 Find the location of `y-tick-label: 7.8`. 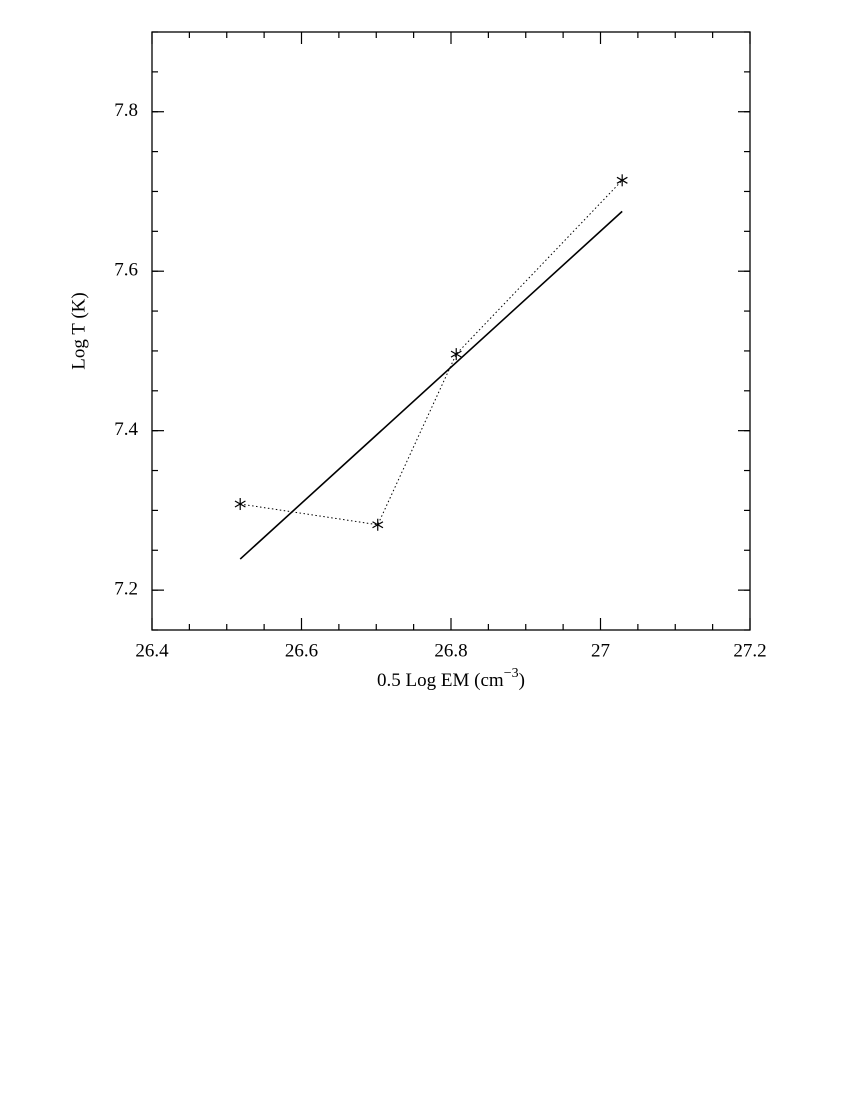

y-tick-label: 7.8 is located at coordinates (126, 110).